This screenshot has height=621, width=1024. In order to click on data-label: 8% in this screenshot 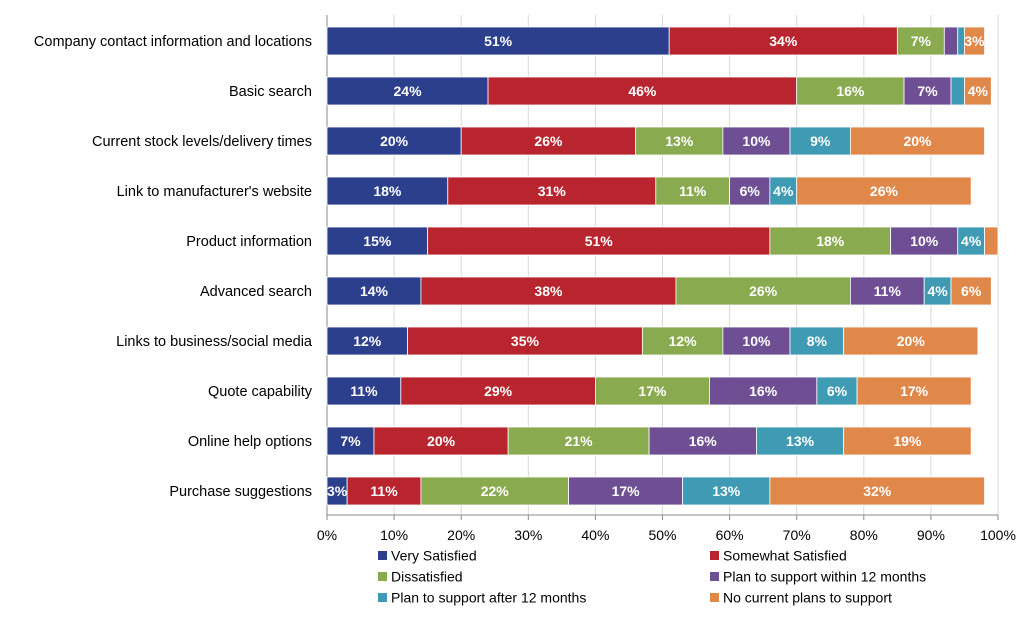, I will do `click(817, 341)`.